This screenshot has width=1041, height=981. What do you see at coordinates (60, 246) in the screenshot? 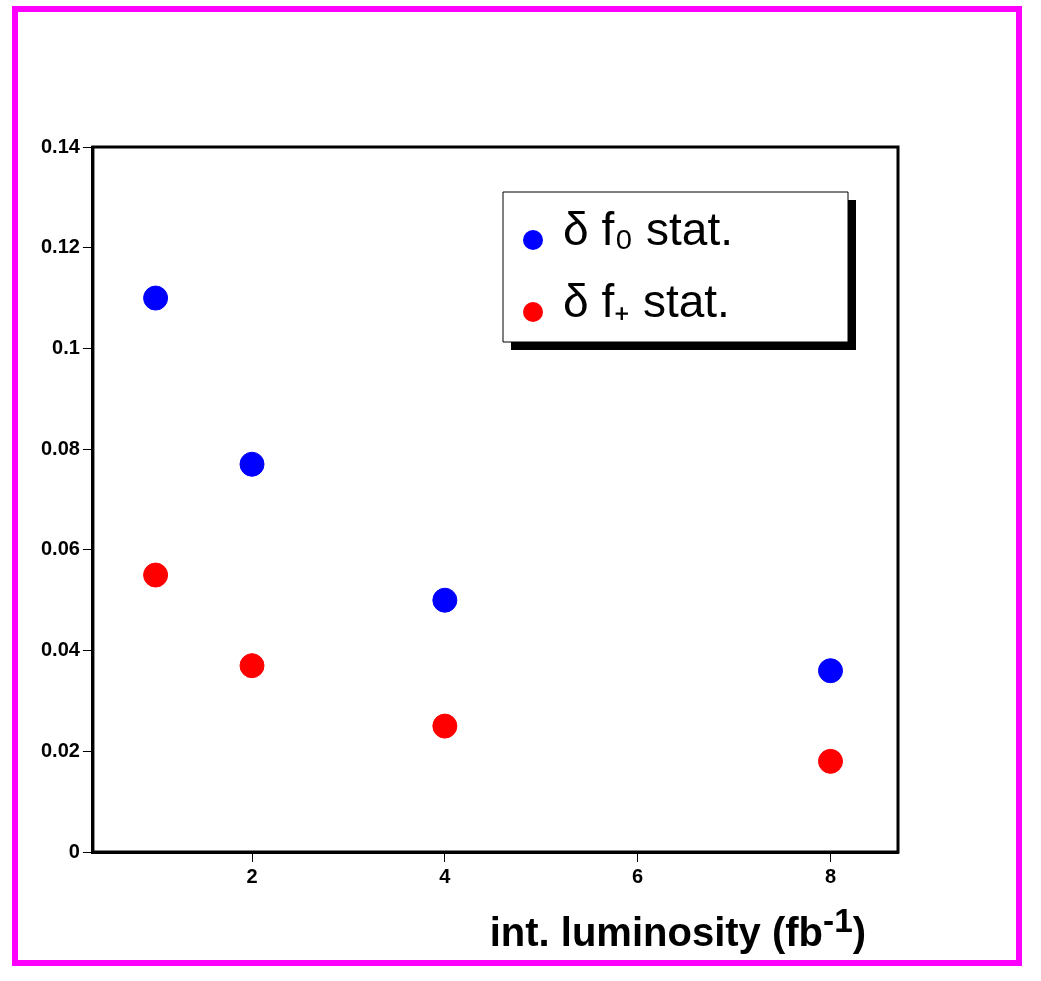
I see `y-tick-label: 0.12` at bounding box center [60, 246].